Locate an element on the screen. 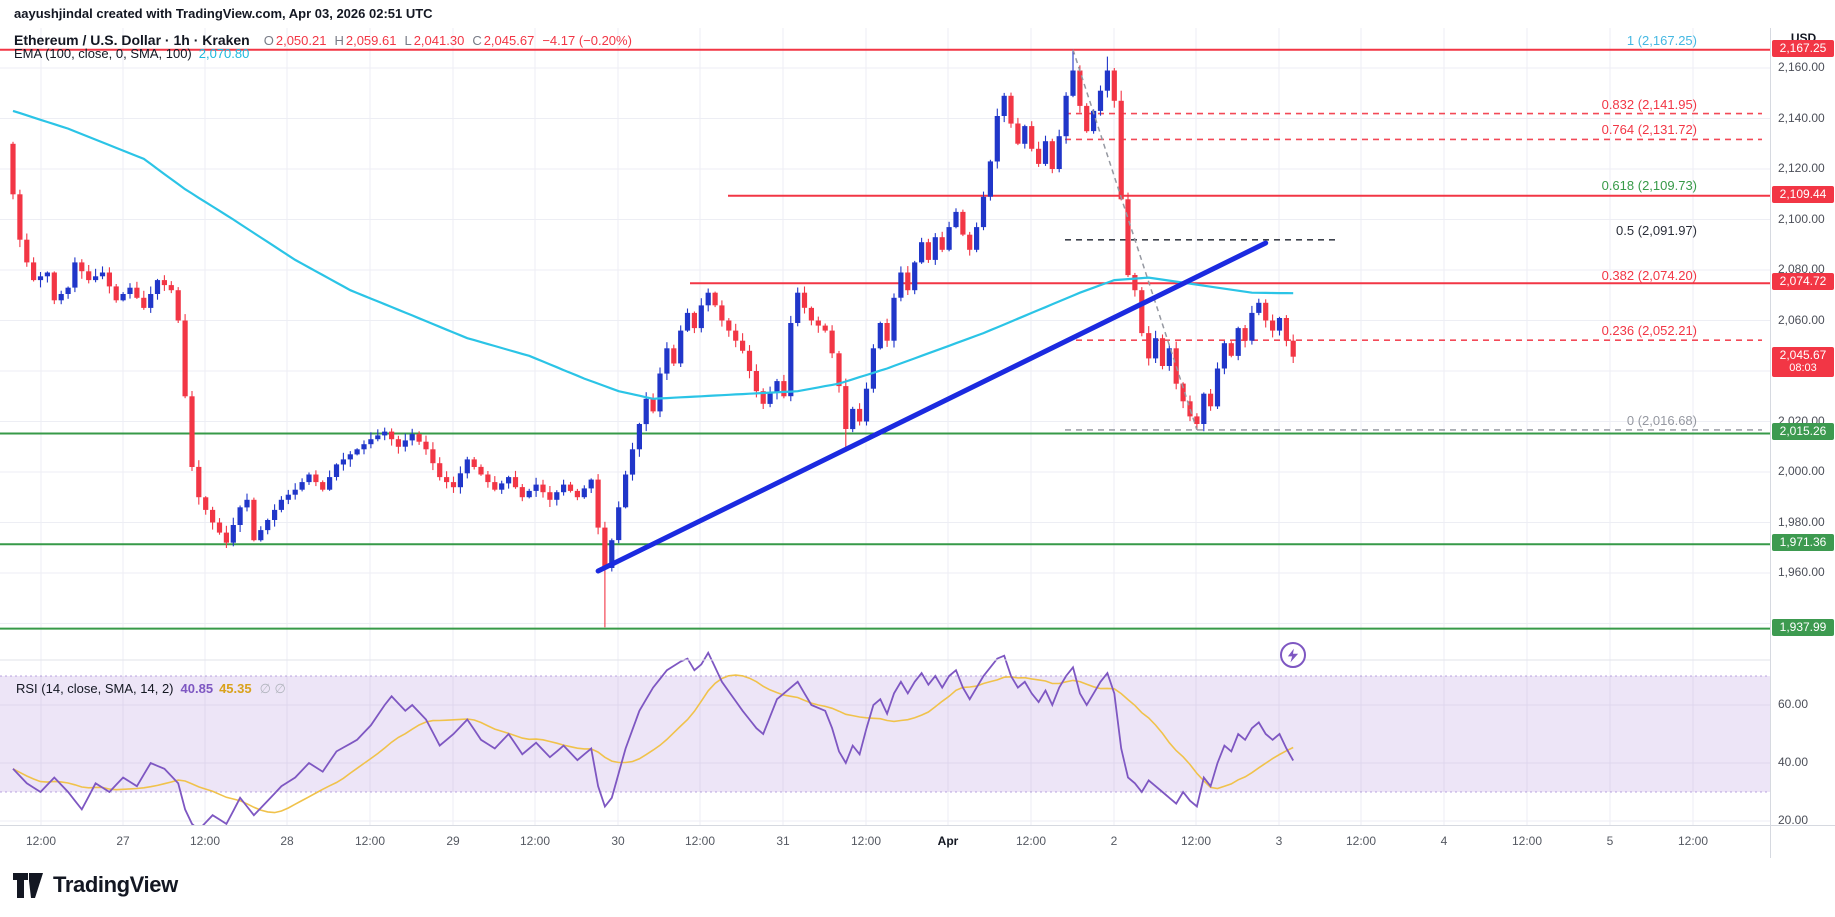 This screenshot has width=1835, height=917. low-label: L is located at coordinates (408, 40).